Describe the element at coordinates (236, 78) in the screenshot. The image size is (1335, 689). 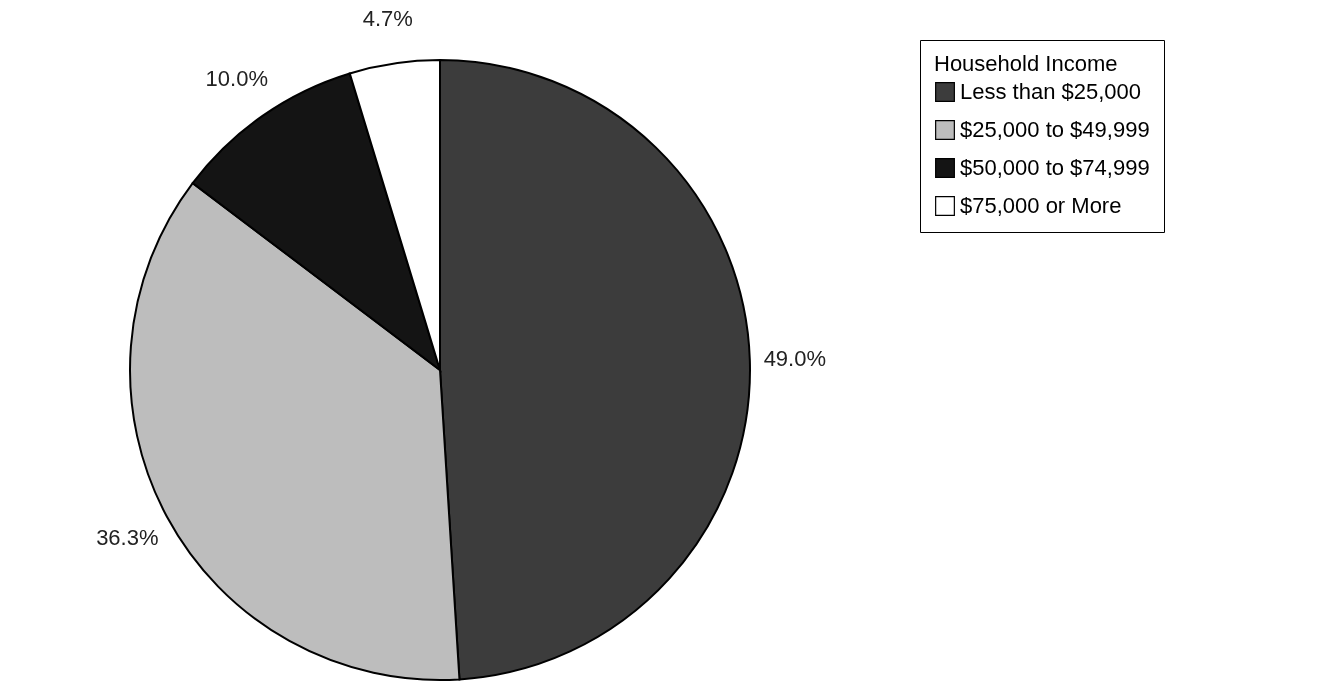
I see `data-label: 10.0%` at that location.